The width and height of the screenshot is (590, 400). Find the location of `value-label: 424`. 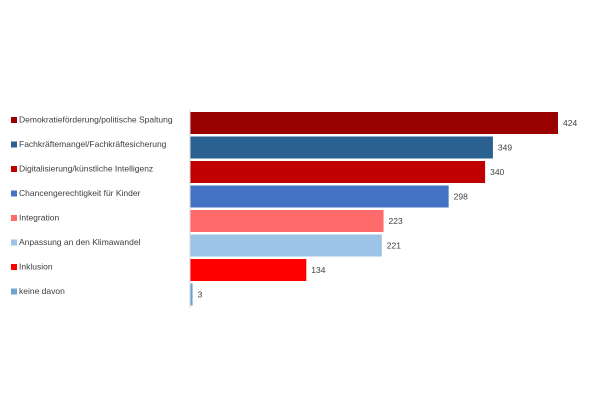

value-label: 424 is located at coordinates (570, 123).